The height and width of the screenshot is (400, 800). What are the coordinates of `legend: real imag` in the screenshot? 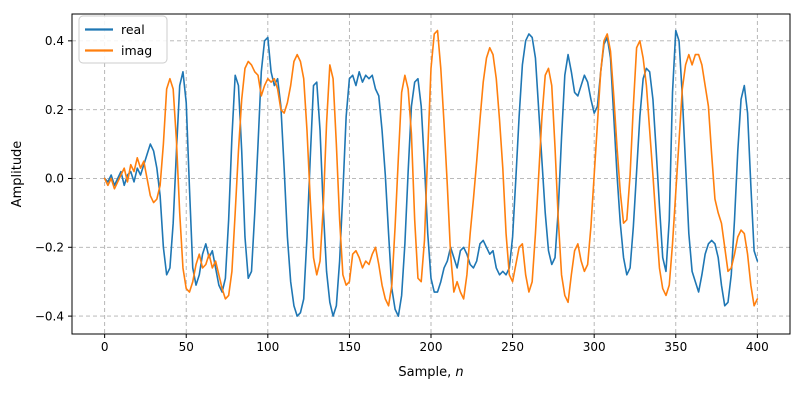 It's located at (123, 39).